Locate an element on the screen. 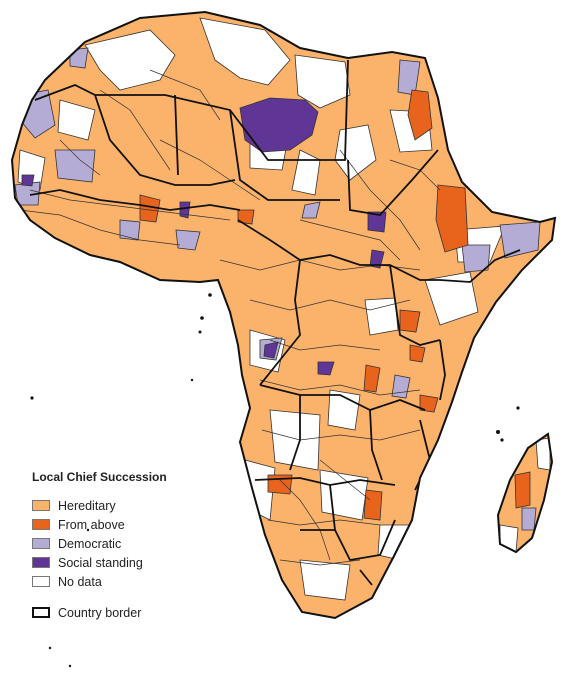  legend-label-democratic: Democratic is located at coordinates (90, 543).